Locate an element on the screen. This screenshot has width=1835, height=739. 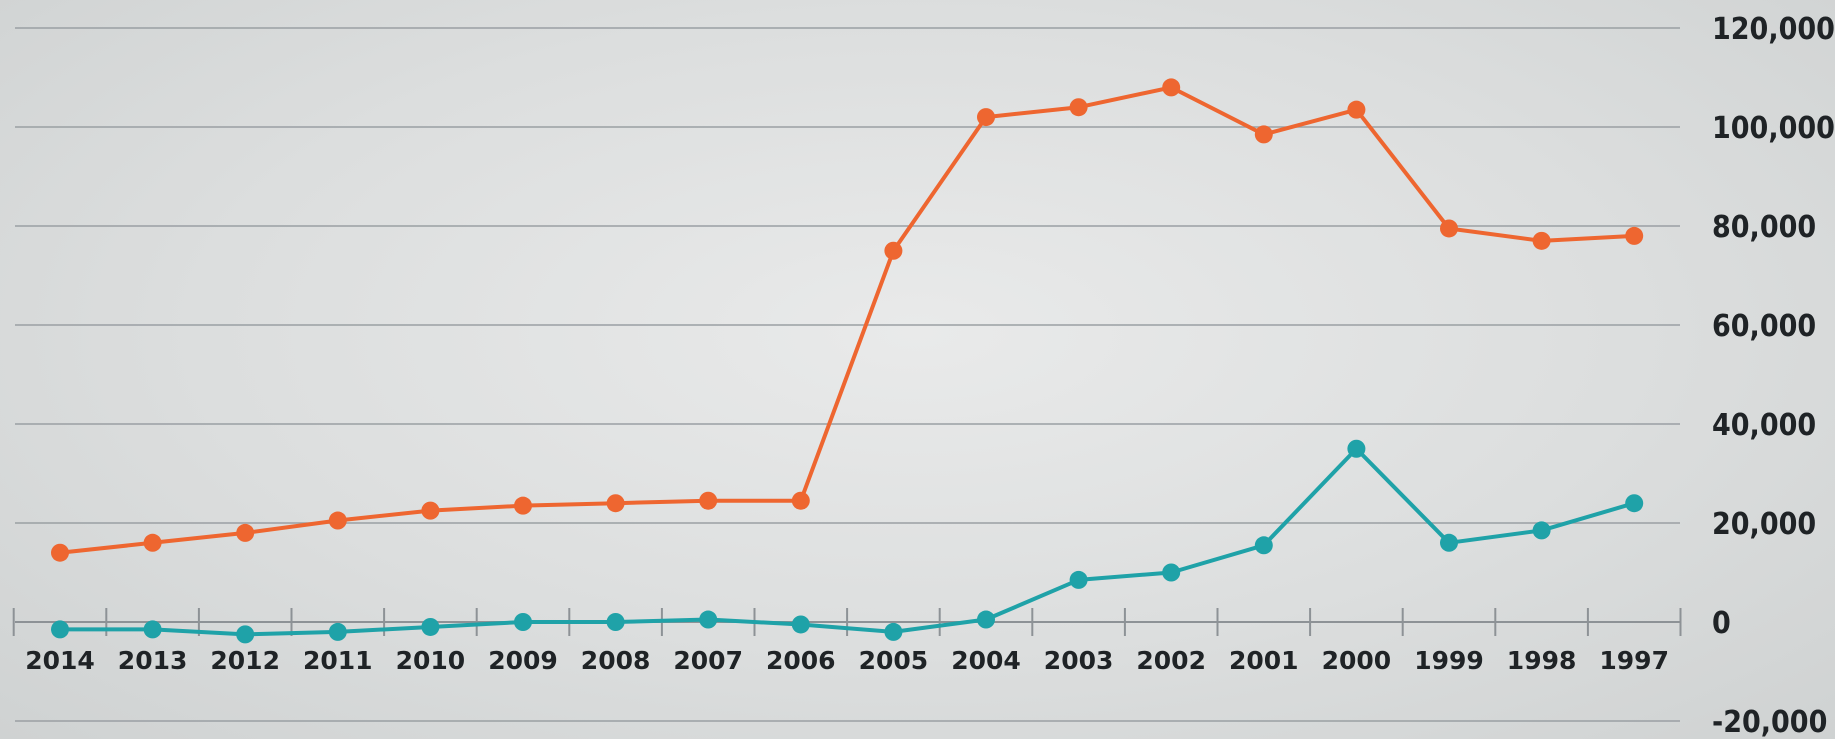
x-tick-label: 1997 is located at coordinates (1634, 660).